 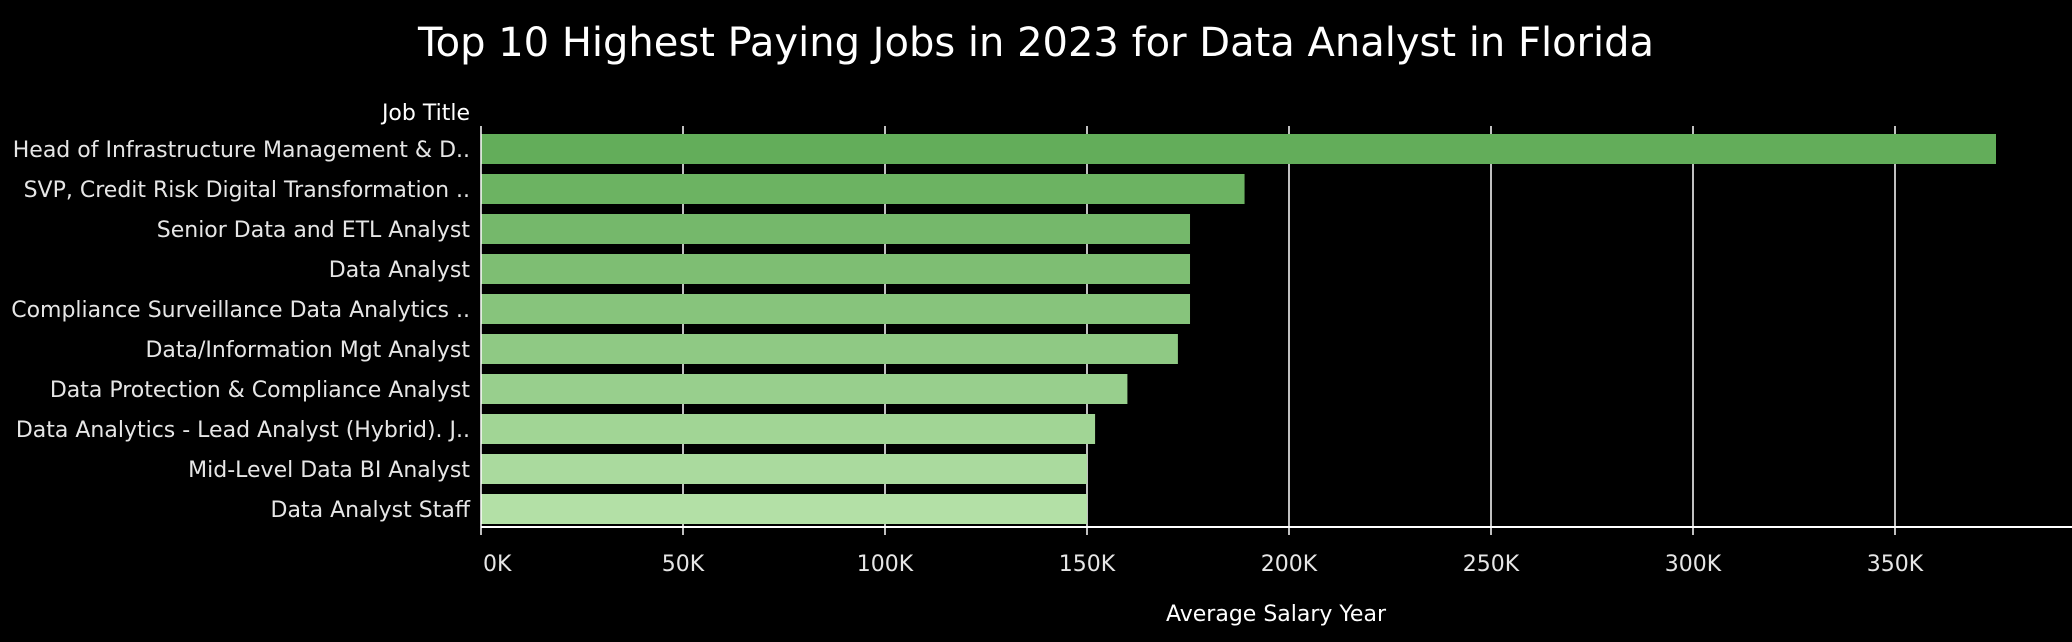 What do you see at coordinates (314, 230) in the screenshot?
I see `category-label: Senior Data and ETL Analyst` at bounding box center [314, 230].